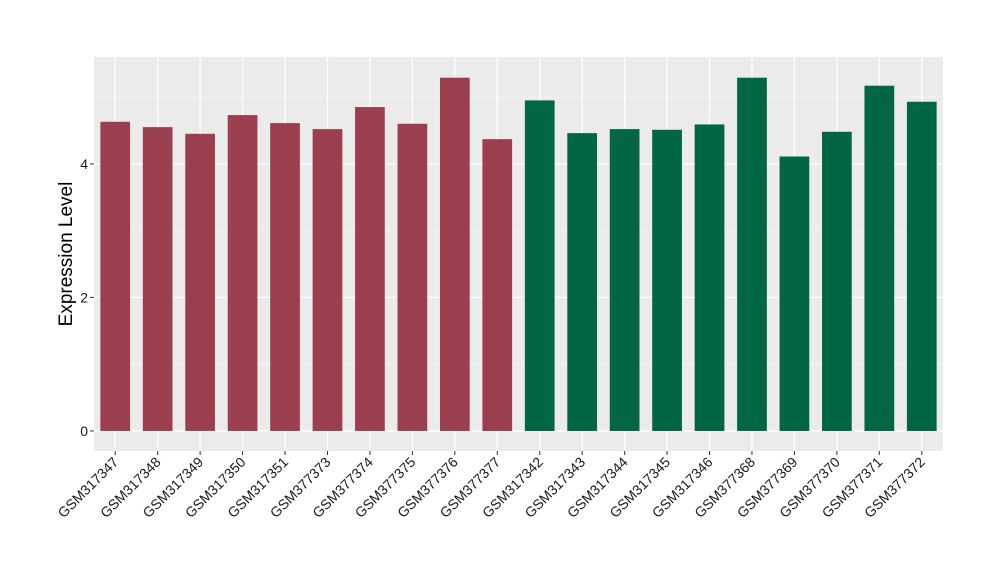 This screenshot has width=1000, height=580. I want to click on bar-GSM317344, so click(624, 280).